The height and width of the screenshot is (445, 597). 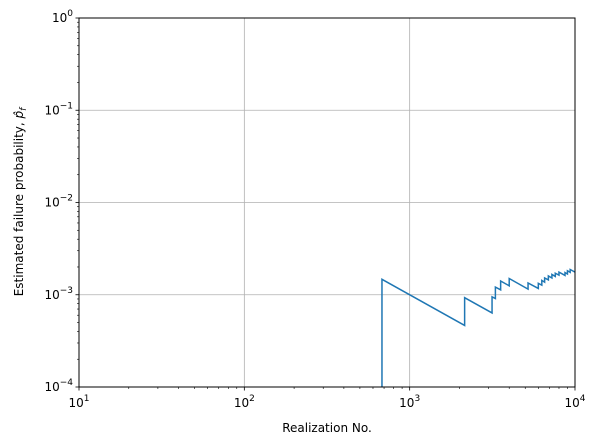 What do you see at coordinates (70, 14) in the screenshot?
I see `y-tick-label-exponent: 0` at bounding box center [70, 14].